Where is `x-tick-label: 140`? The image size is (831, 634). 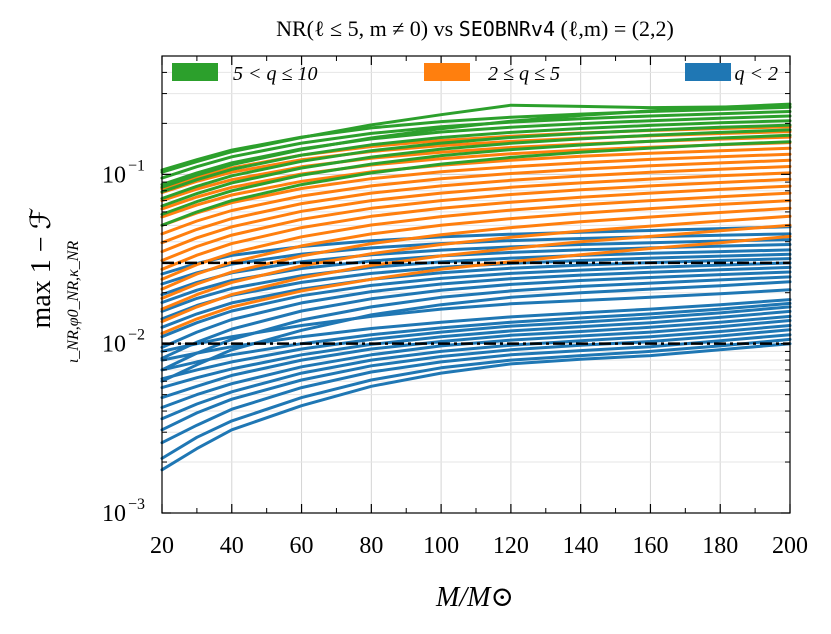 x-tick-label: 140 is located at coordinates (581, 546).